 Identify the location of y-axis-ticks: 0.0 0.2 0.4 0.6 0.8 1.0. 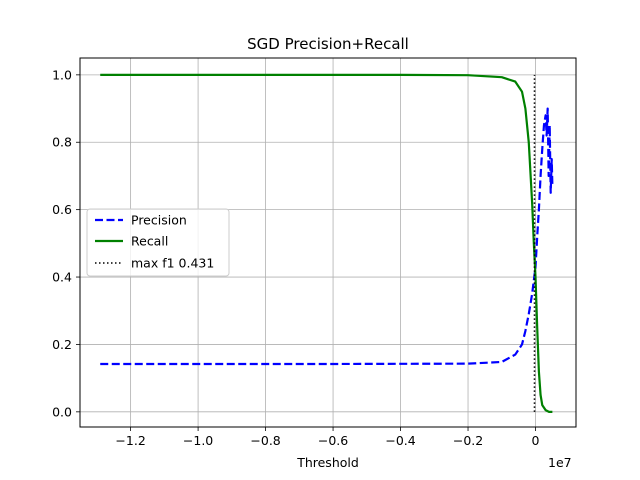
(66, 243).